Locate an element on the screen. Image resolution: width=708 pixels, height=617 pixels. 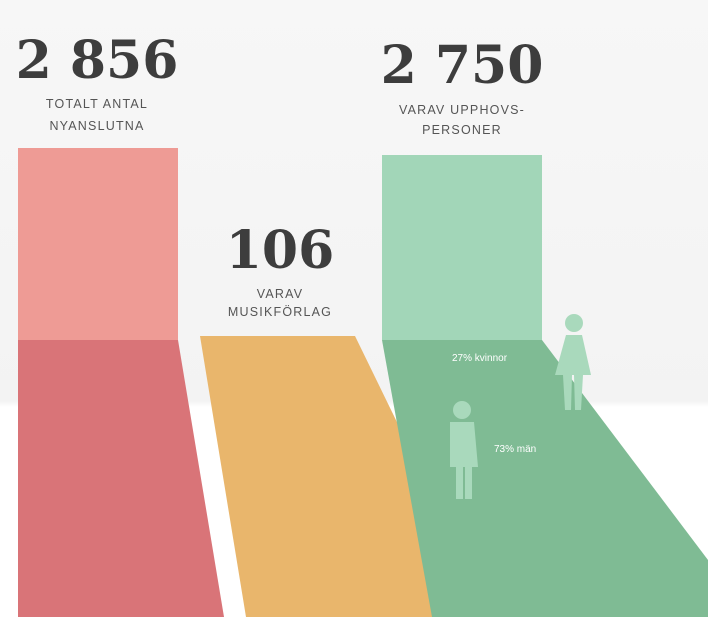
creator-label: VARAV UPPHOVS- is located at coordinates (462, 110).